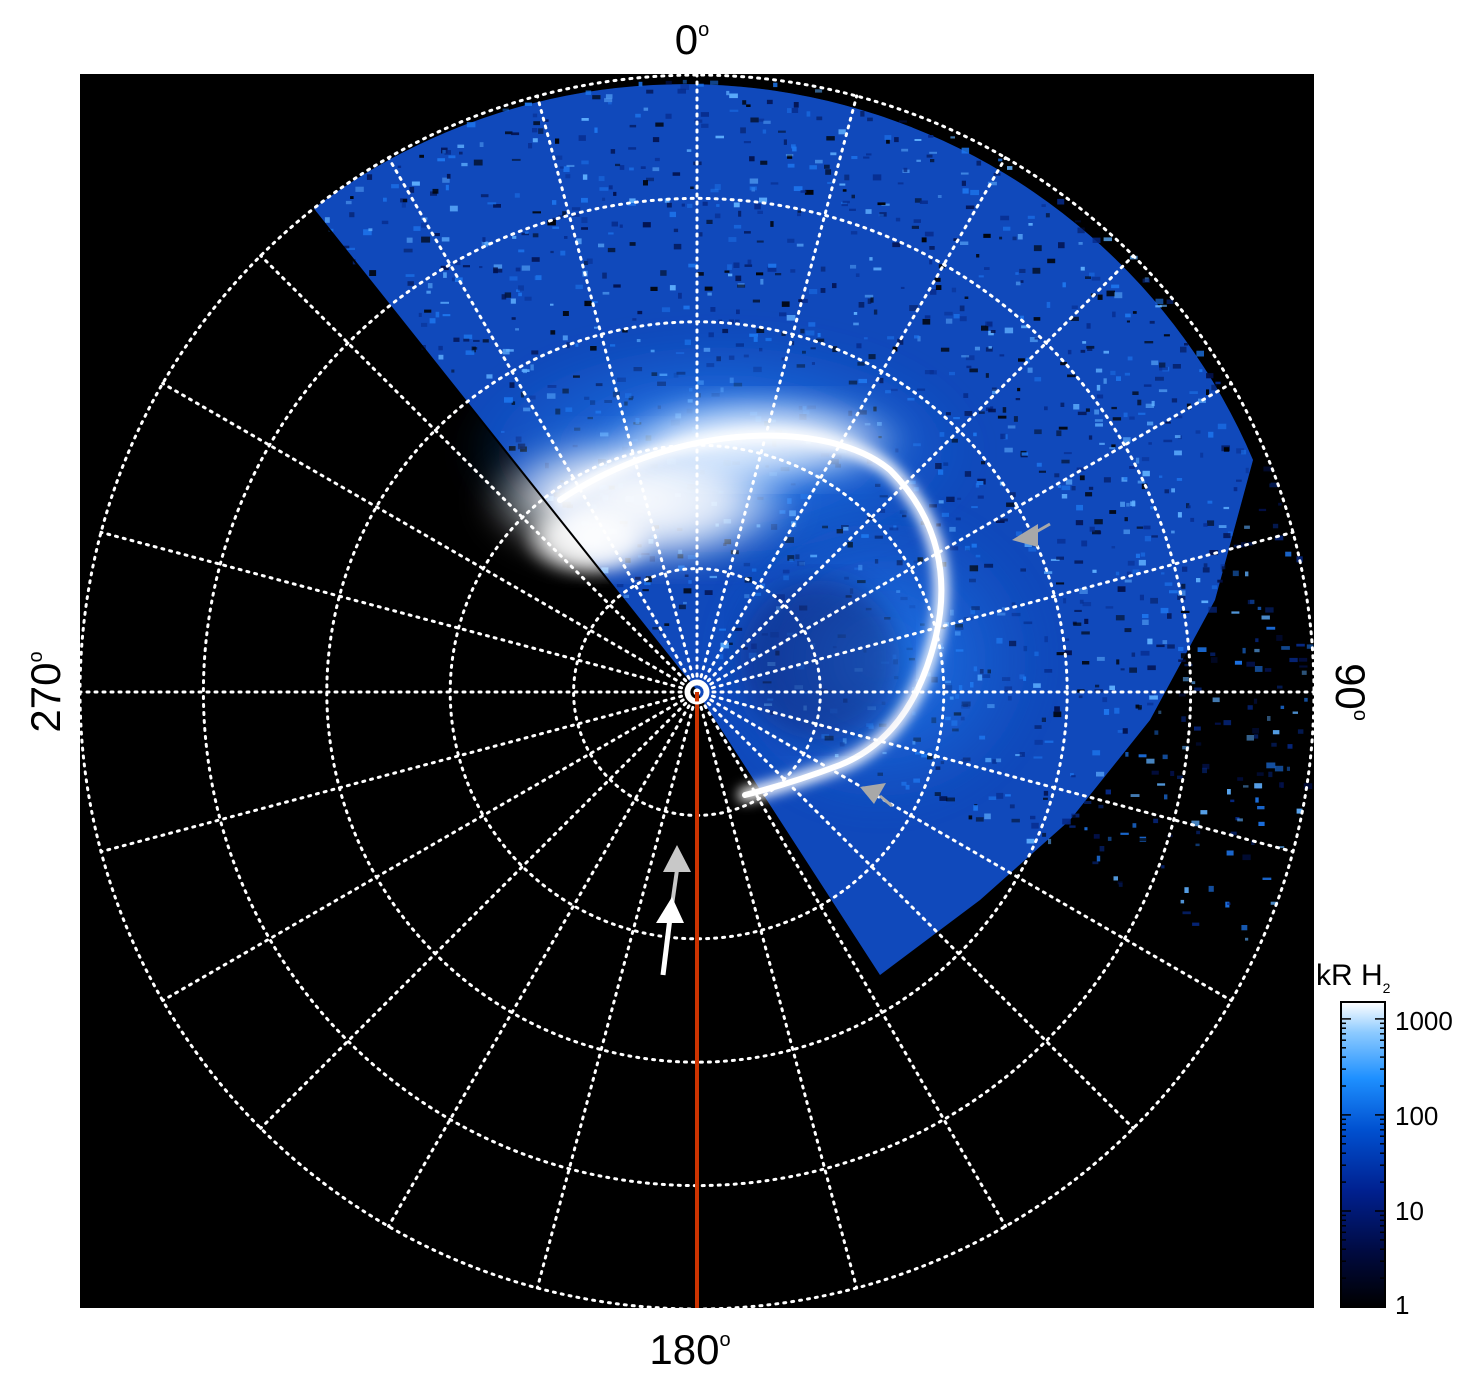 The image size is (1481, 1384). I want to click on colorbar-minor-ticks, so click(1363, 1163).